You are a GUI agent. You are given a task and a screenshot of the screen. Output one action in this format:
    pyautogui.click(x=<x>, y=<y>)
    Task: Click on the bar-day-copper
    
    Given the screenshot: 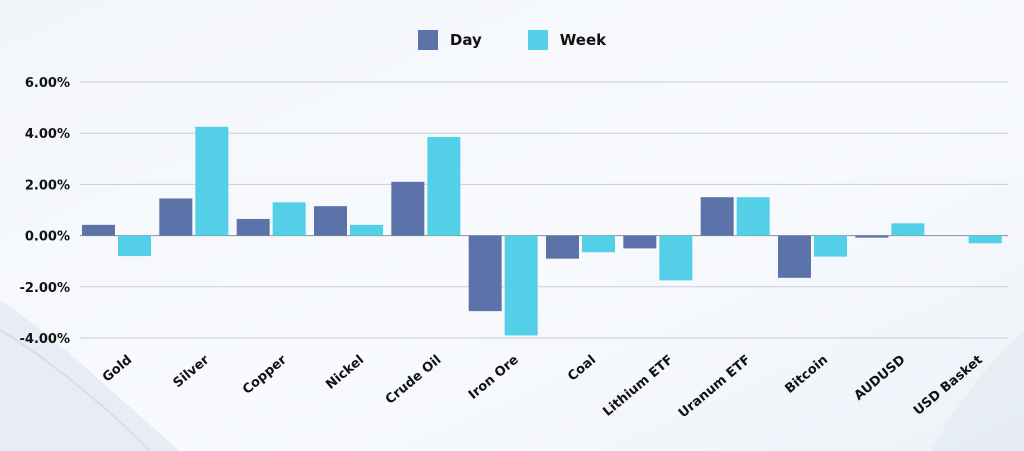 What is the action you would take?
    pyautogui.click(x=253, y=227)
    